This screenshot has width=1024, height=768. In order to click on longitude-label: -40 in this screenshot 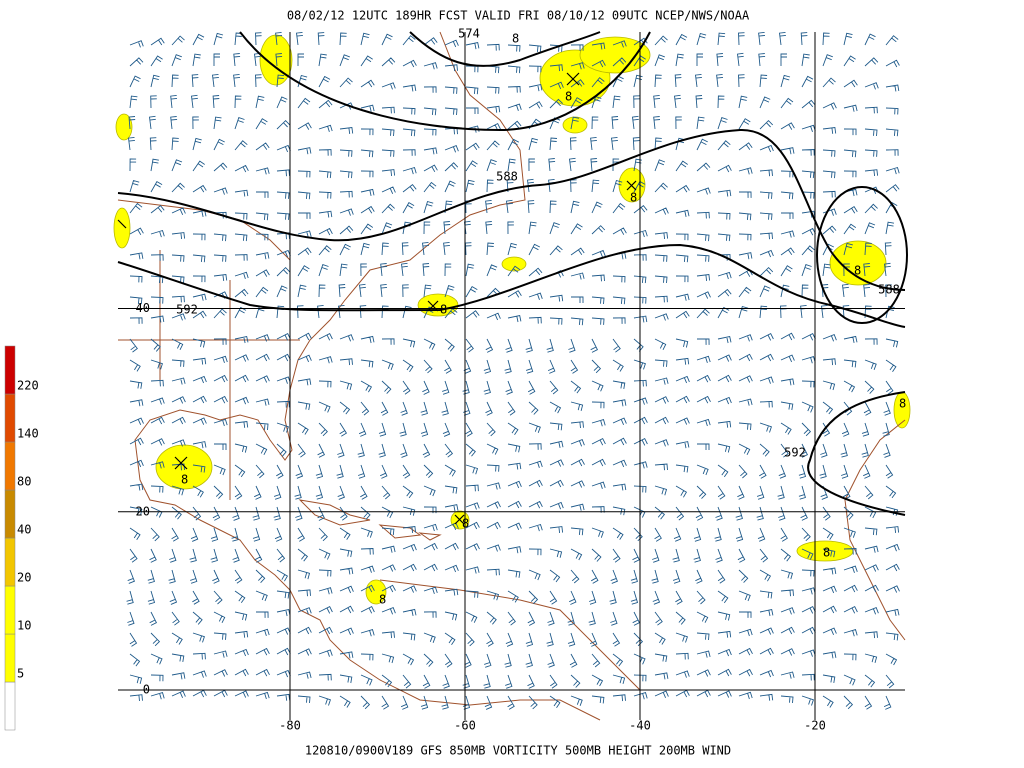, I will do `click(640, 726)`.